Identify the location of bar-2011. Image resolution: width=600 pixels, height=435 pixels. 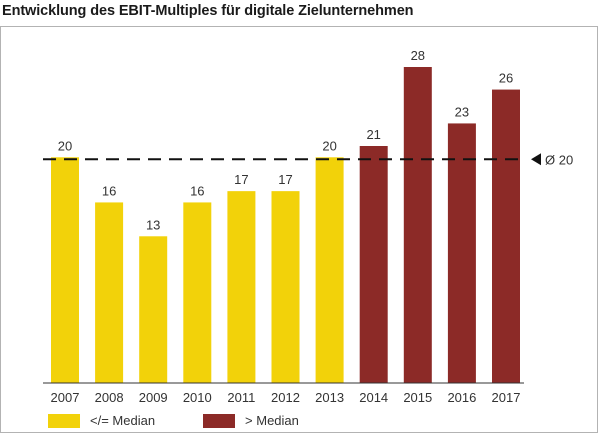
(241, 287).